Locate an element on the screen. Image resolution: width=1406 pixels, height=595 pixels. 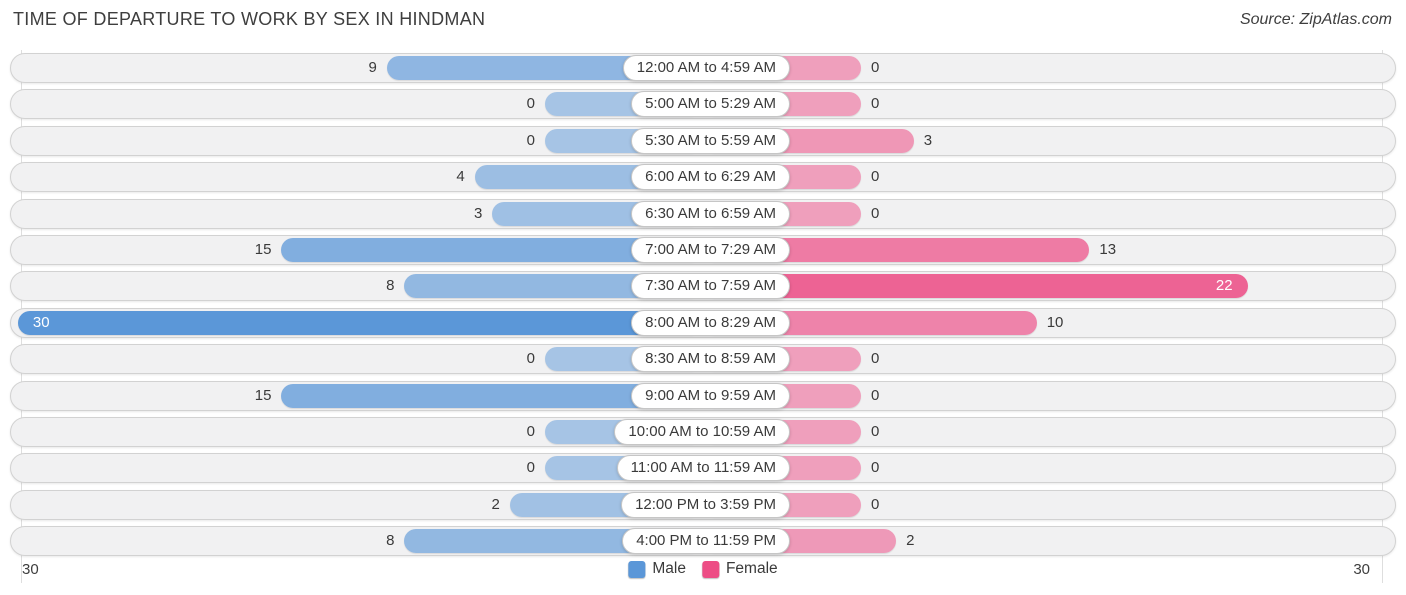
legend: Male Female is located at coordinates (703, 569).